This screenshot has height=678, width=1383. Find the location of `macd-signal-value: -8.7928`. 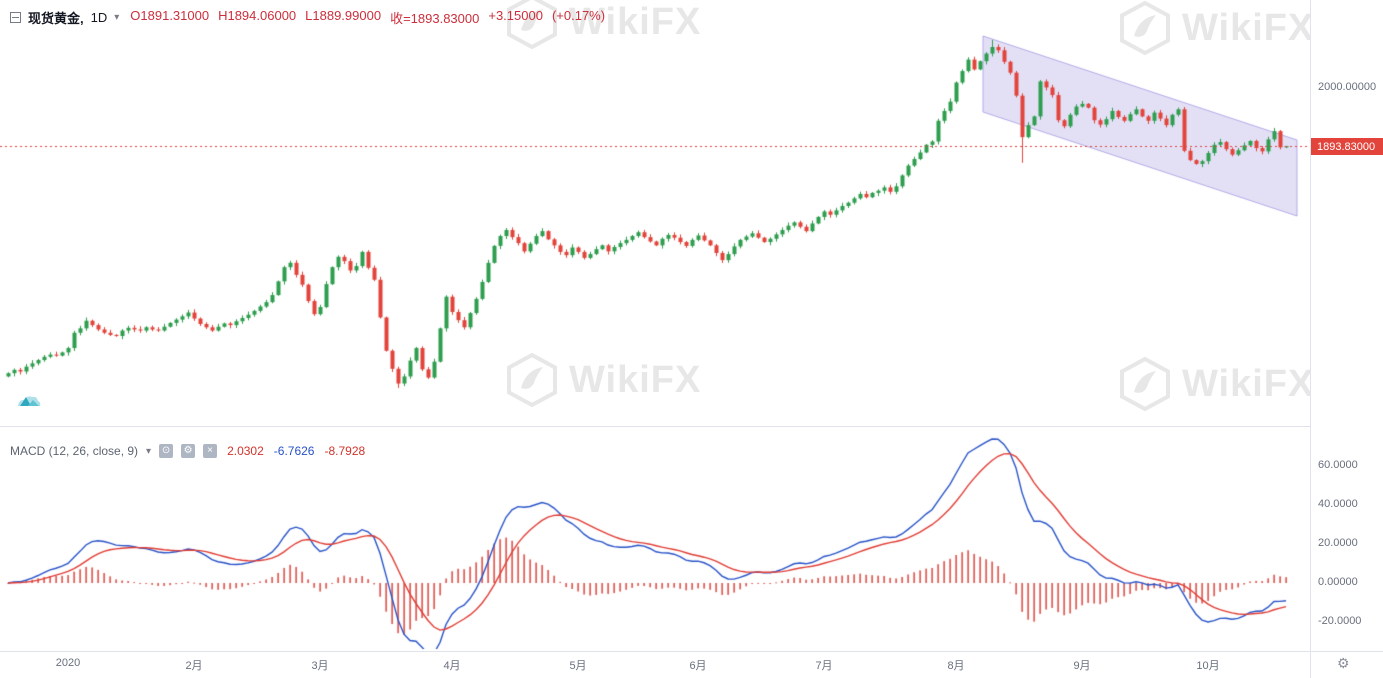

macd-signal-value: -8.7928 is located at coordinates (345, 451).